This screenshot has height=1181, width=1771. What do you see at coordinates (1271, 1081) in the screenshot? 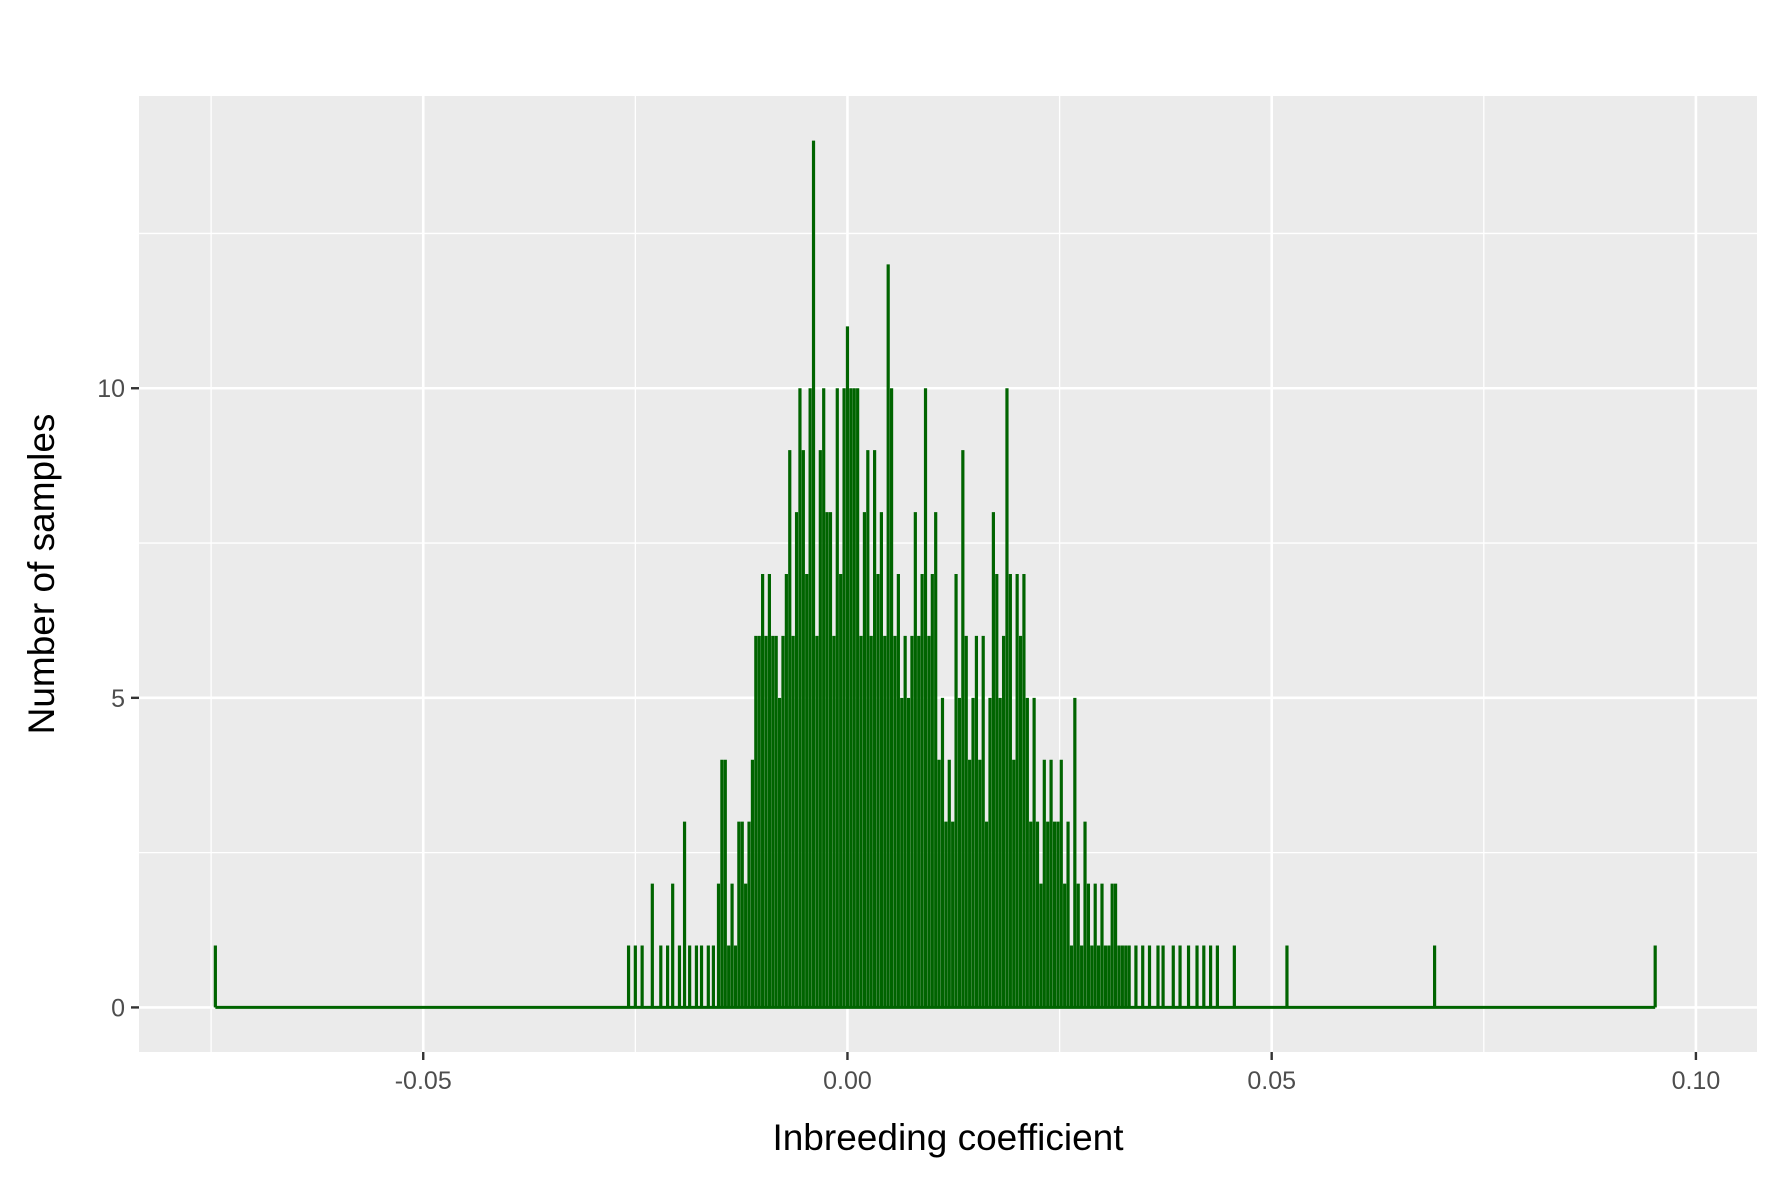
I see `x-tick-label: 0.05` at bounding box center [1271, 1081].